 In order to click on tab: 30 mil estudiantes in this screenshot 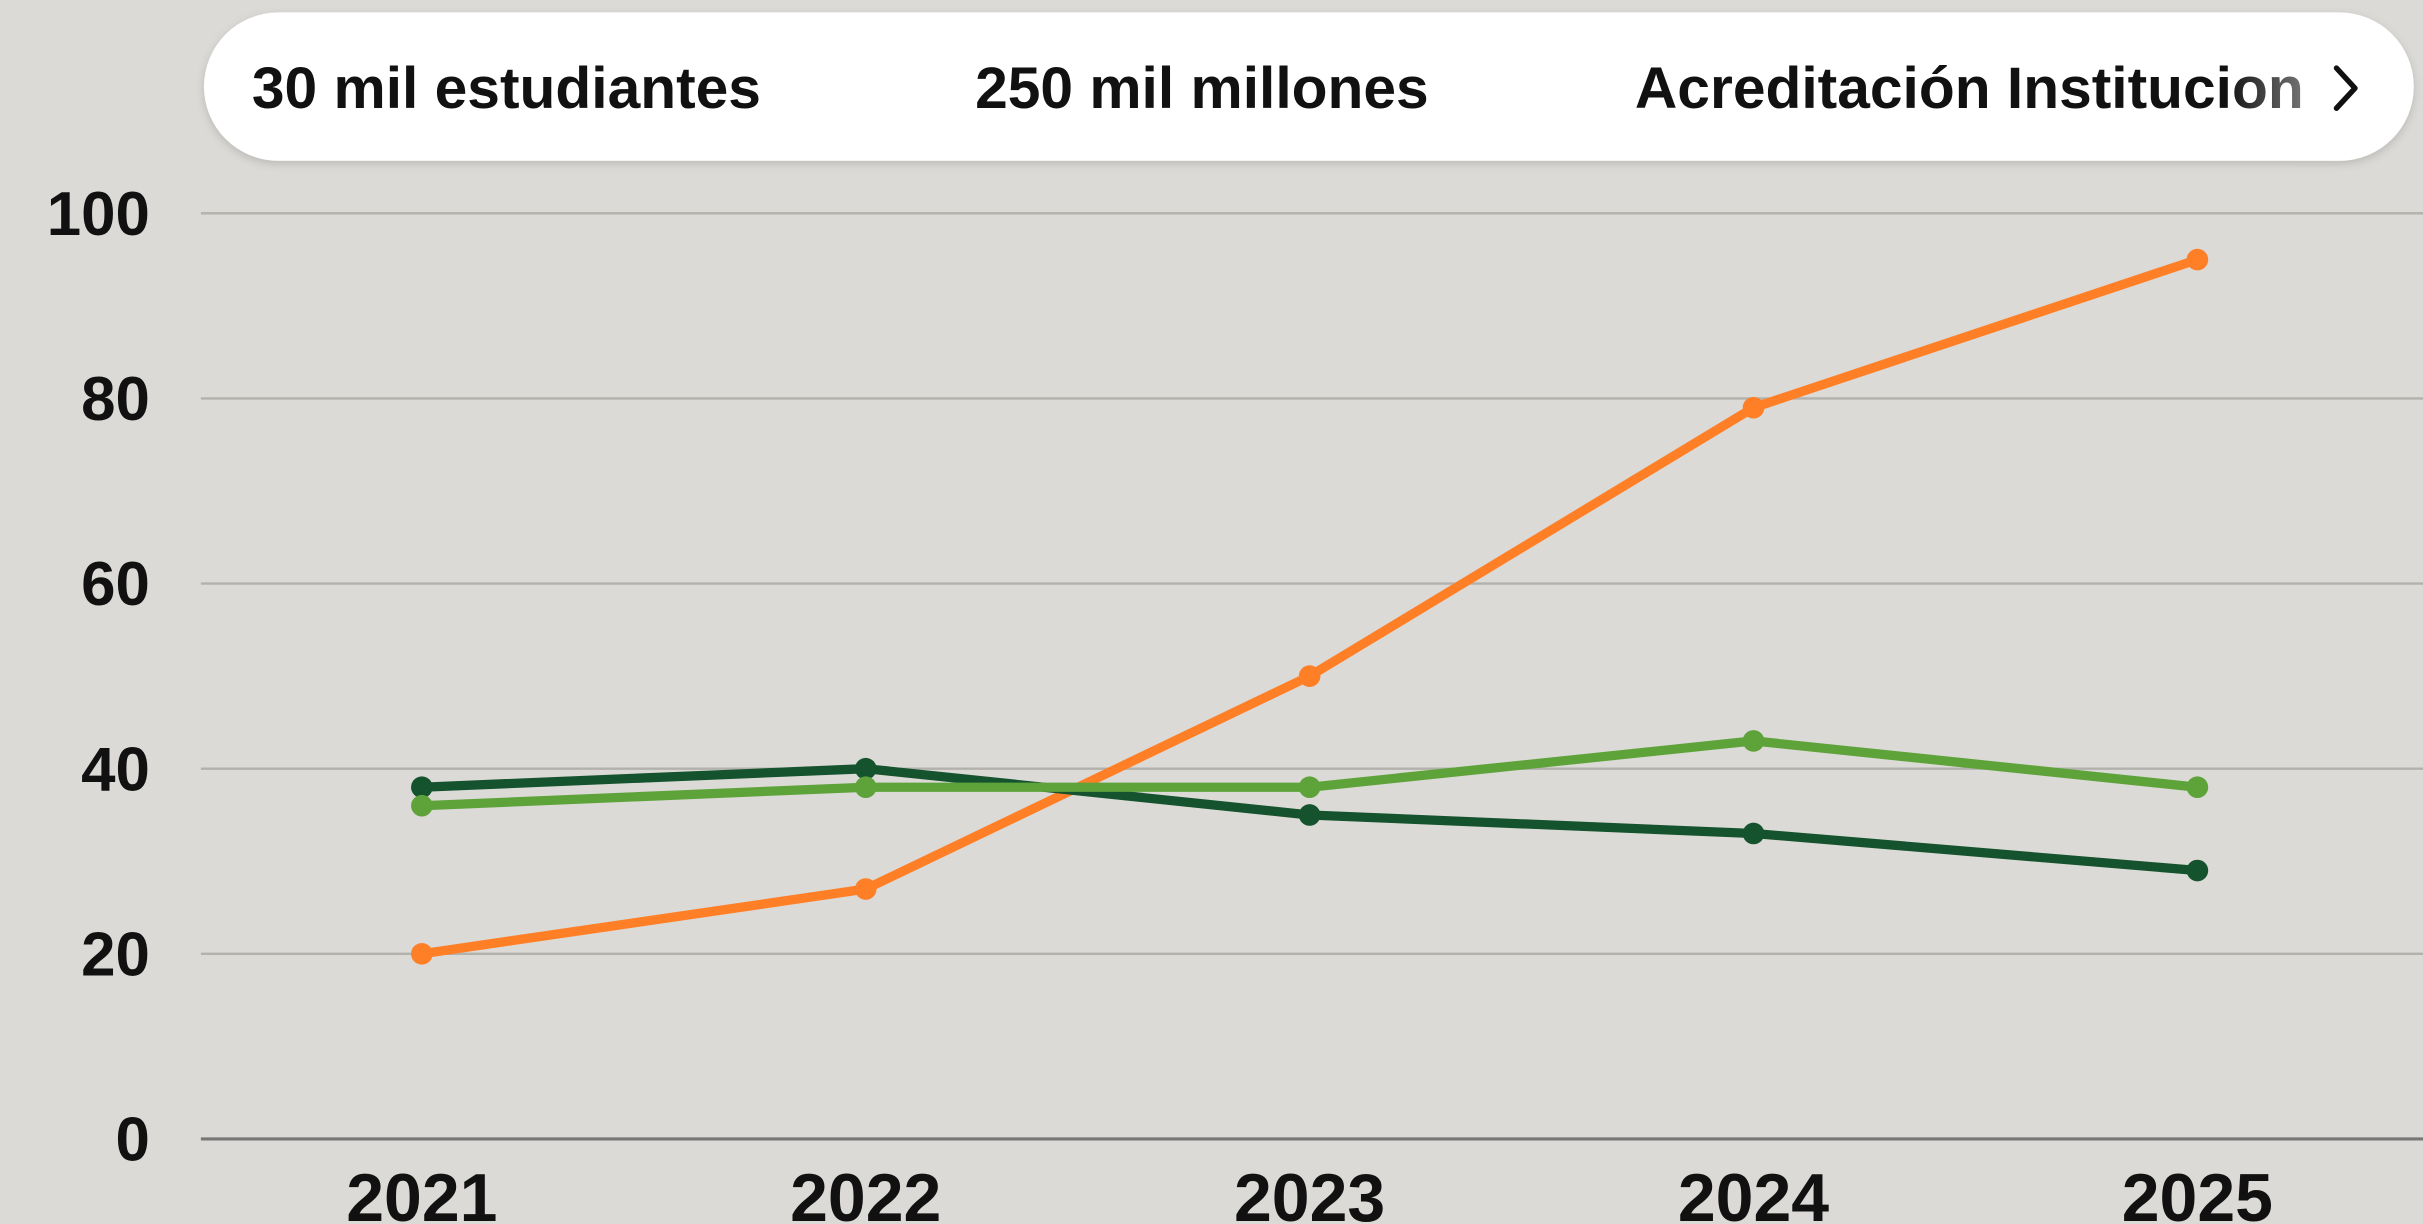, I will do `click(506, 88)`.